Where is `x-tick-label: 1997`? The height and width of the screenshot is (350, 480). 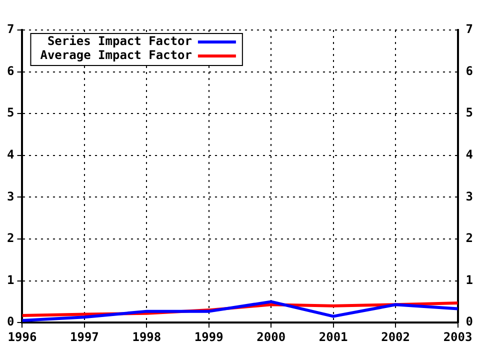 x-tick-label: 1997 is located at coordinates (84, 337).